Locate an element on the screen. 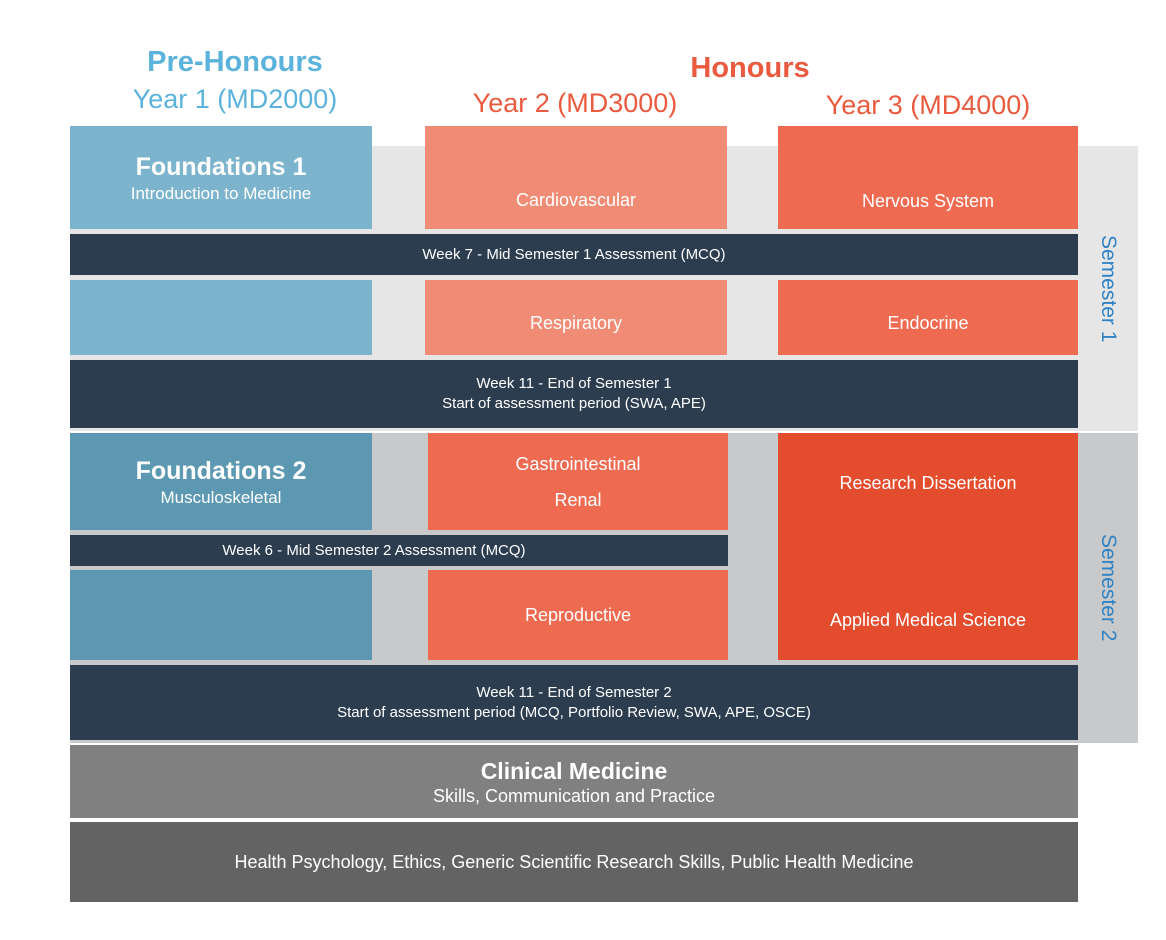 The image size is (1166, 940). clinical-medicine-title: Clinical Medicine is located at coordinates (574, 770).